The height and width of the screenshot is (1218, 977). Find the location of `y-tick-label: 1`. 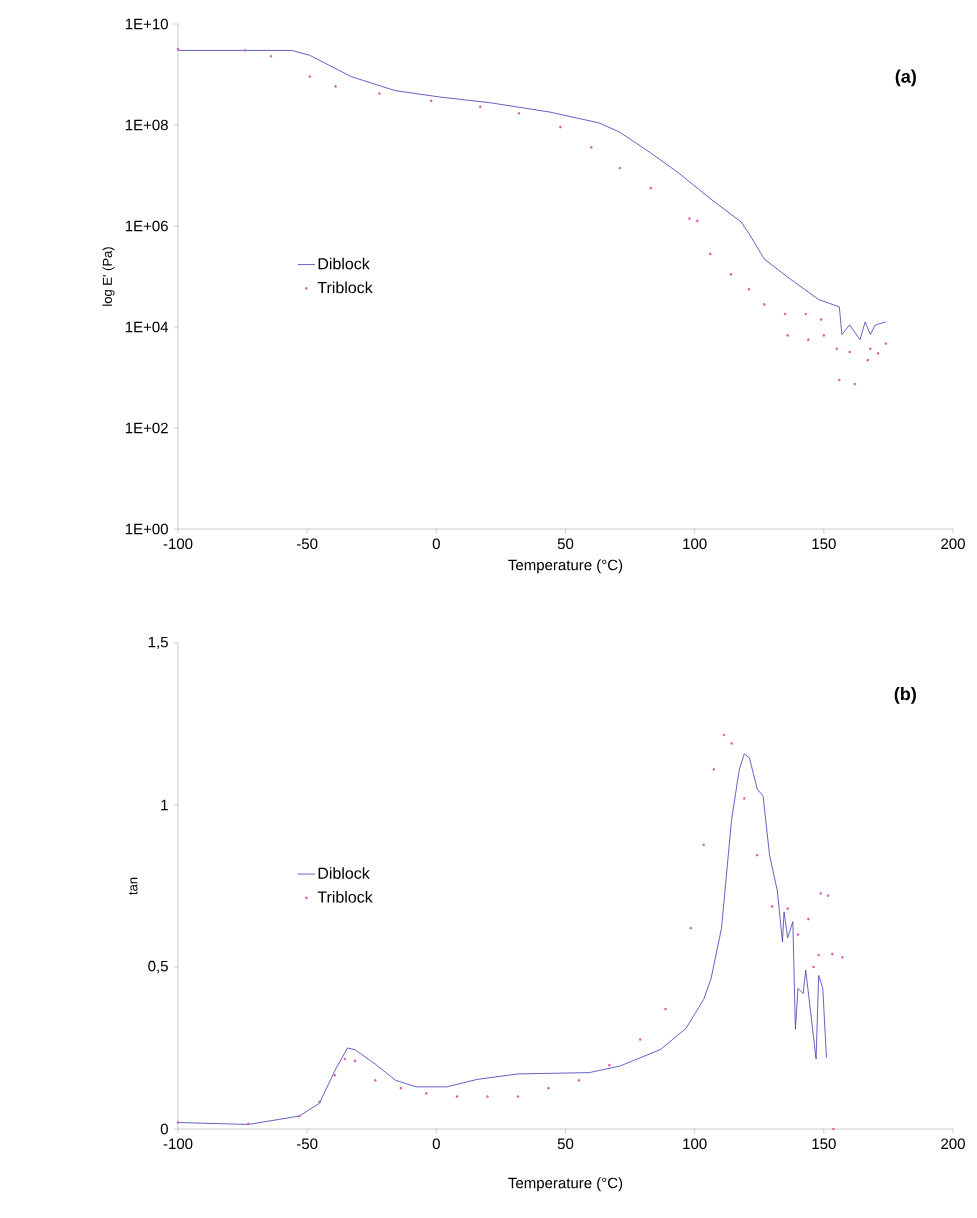

y-tick-label: 1 is located at coordinates (164, 805).